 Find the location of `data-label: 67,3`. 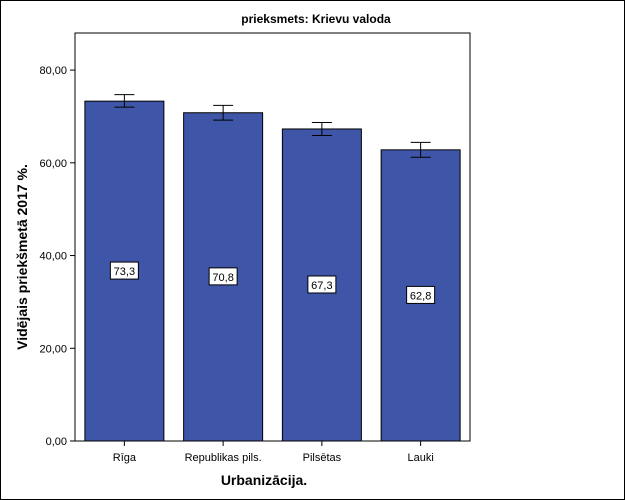

data-label: 67,3 is located at coordinates (321, 286).